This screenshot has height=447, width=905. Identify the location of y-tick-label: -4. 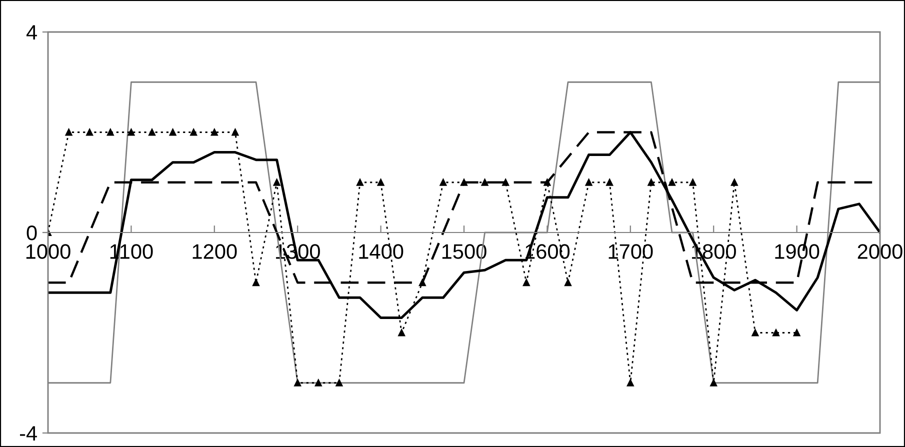
(28, 433).